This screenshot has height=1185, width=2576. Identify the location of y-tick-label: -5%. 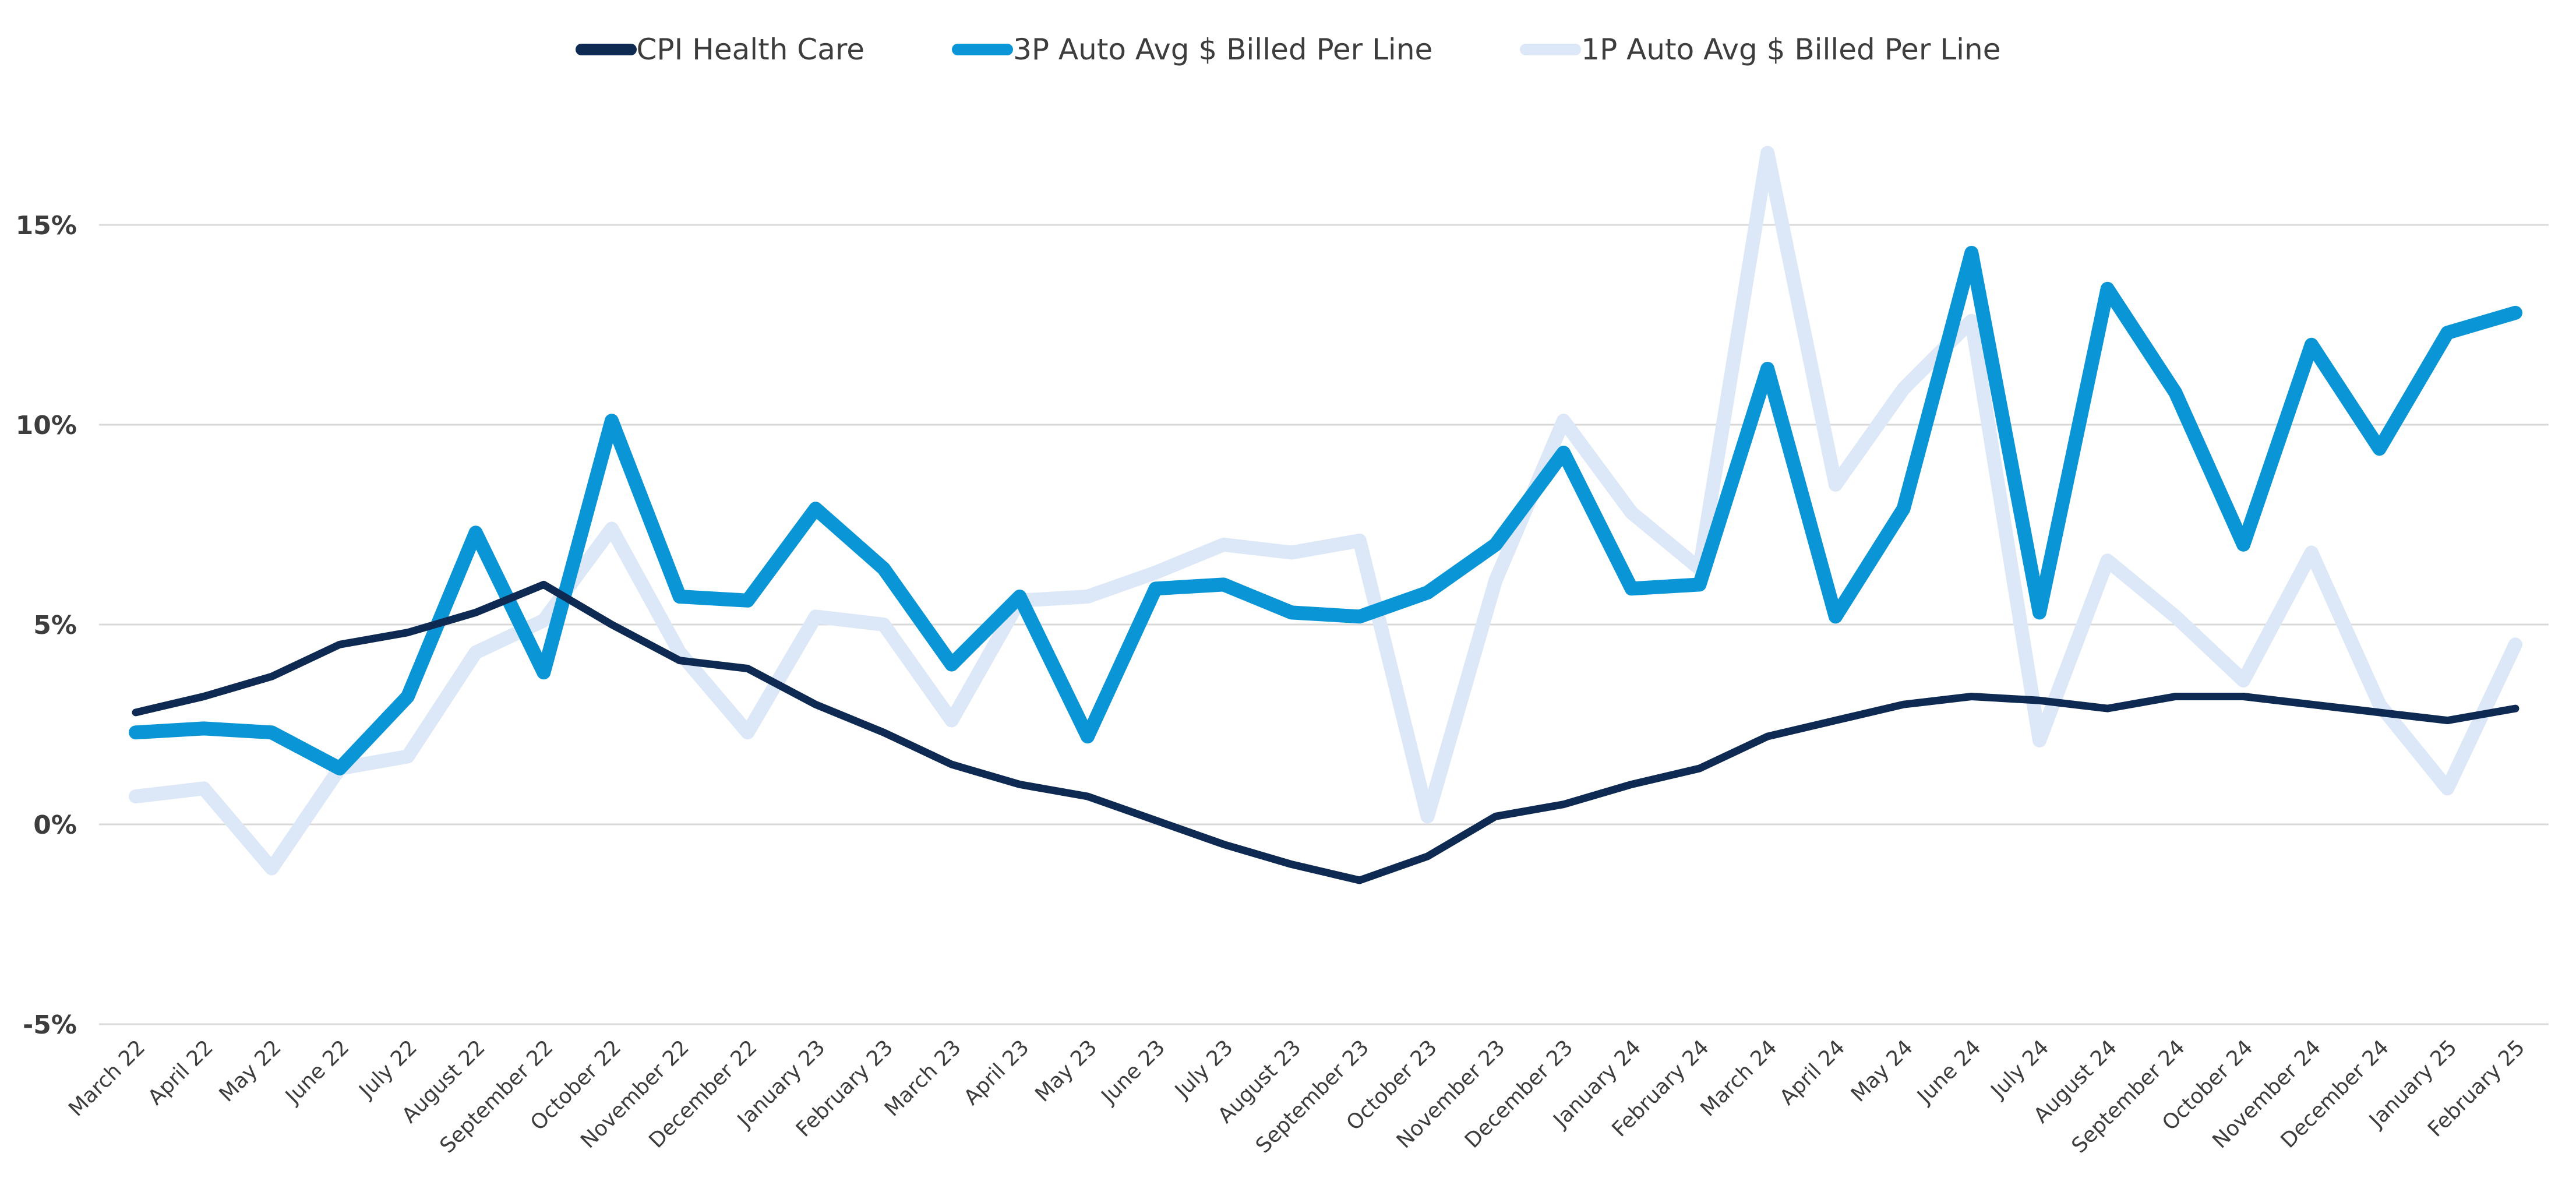
(50, 1025).